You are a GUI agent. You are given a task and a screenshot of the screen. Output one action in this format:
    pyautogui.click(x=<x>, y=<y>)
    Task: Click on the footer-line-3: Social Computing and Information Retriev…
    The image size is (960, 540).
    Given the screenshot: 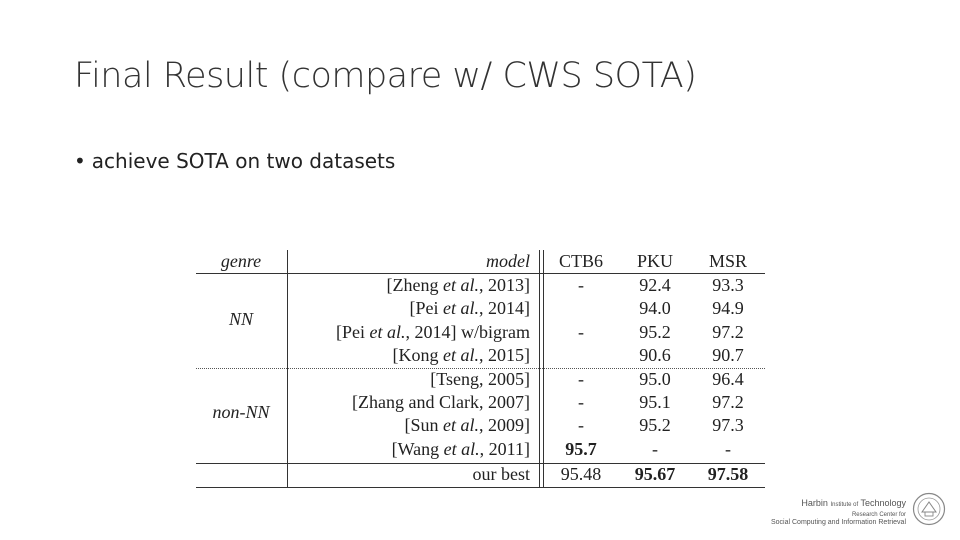 What is the action you would take?
    pyautogui.click(x=838, y=522)
    